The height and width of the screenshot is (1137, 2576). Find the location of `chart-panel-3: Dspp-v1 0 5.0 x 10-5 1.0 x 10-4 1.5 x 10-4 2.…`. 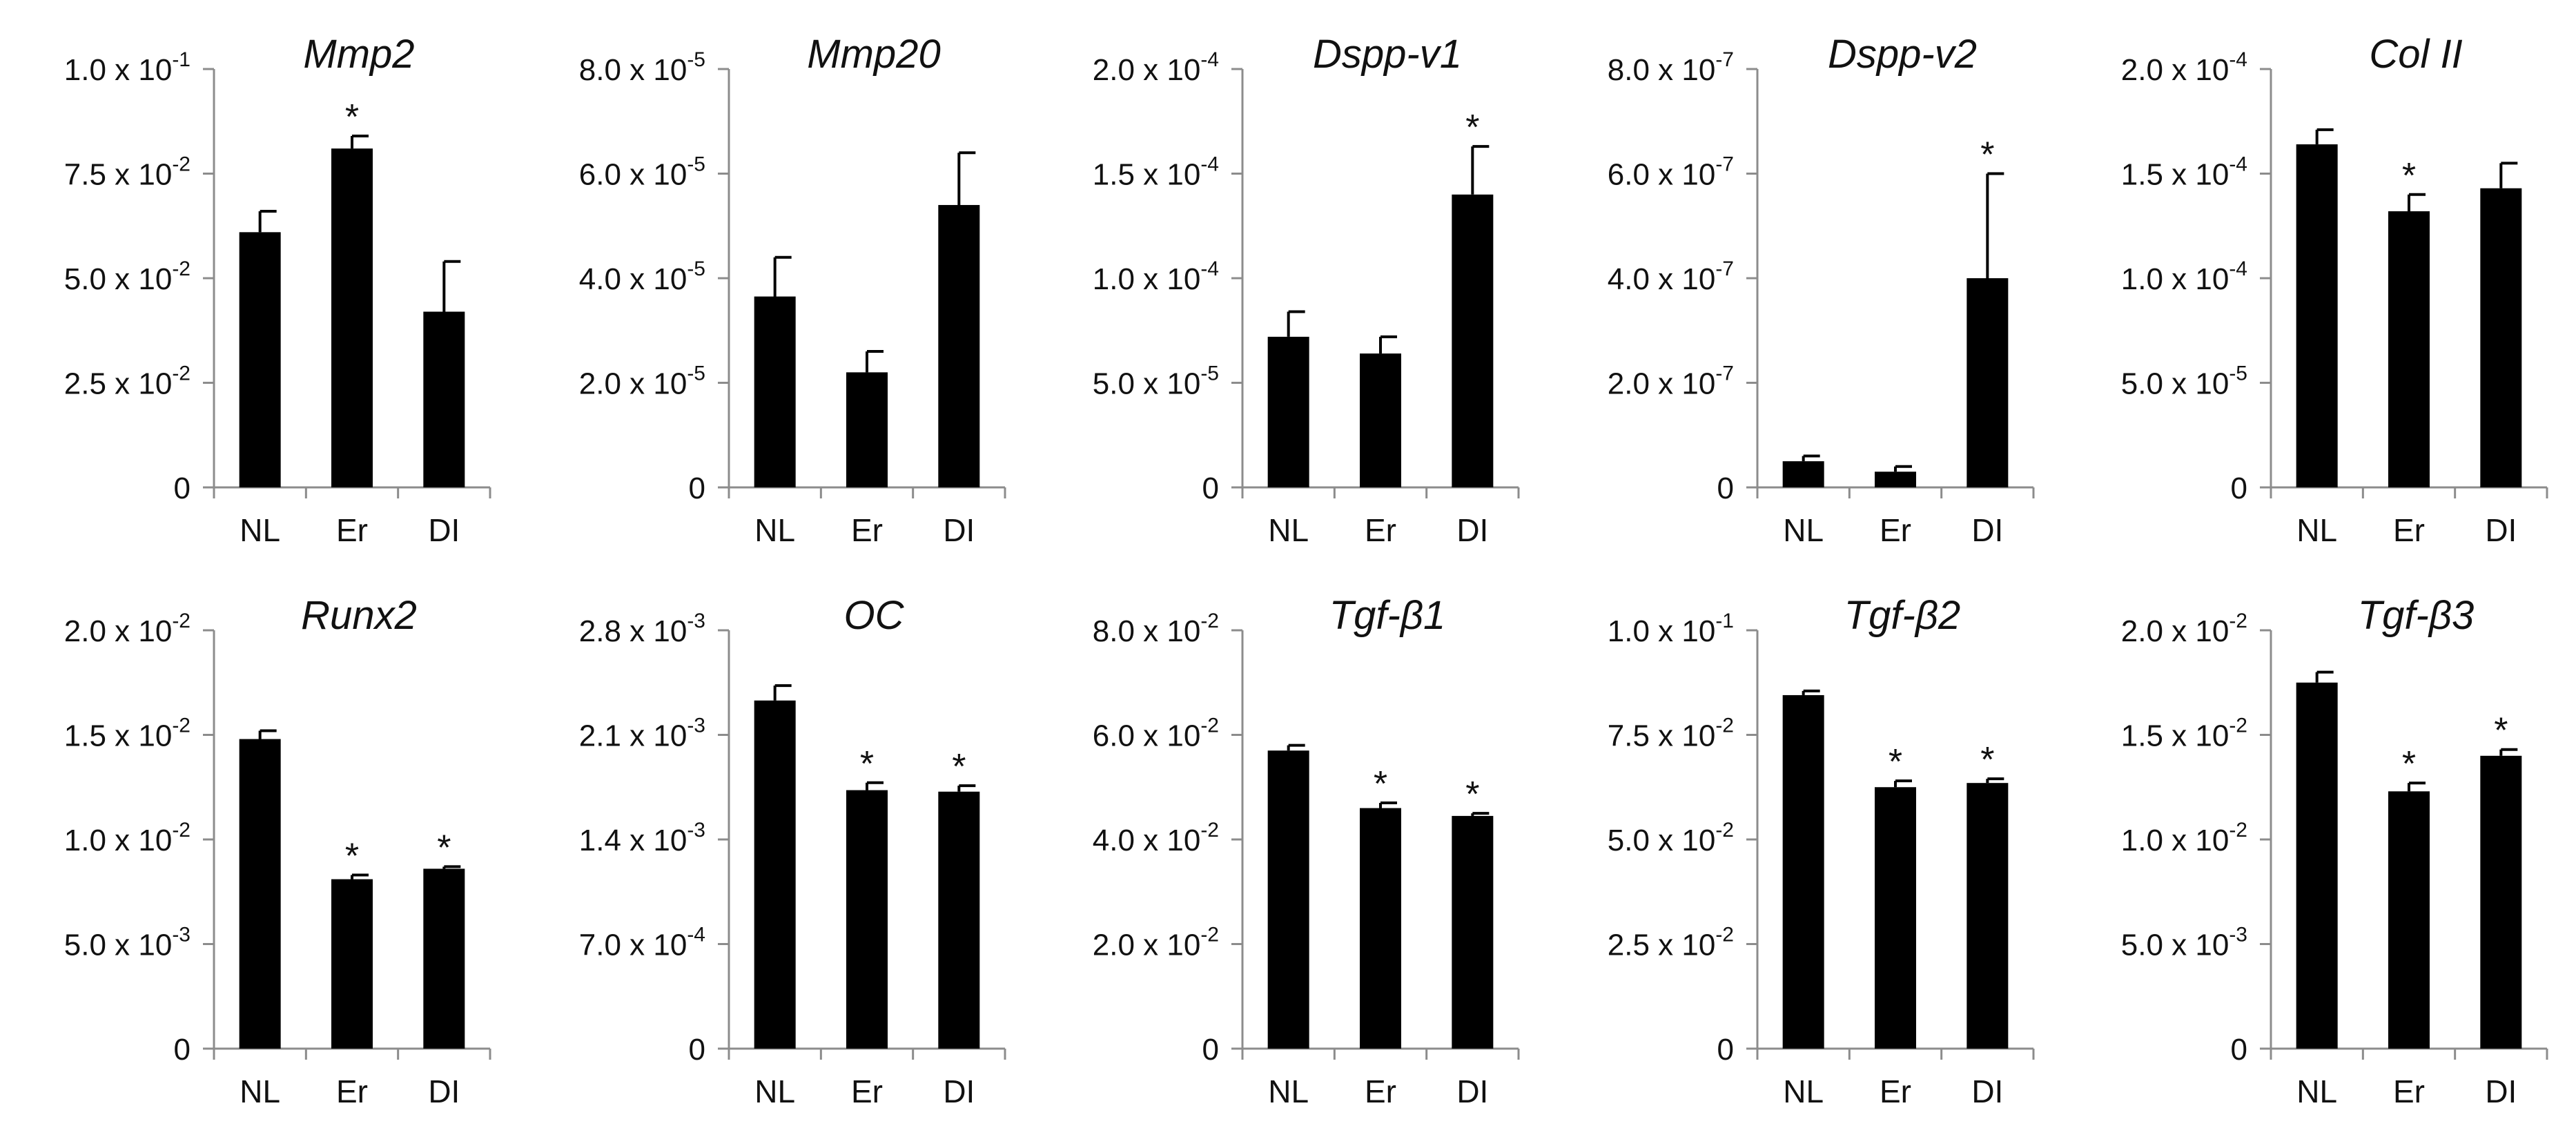

chart-panel-3: Dspp-v1 0 5.0 x 10-5 1.0 x 10-4 1.5 x 10-4 2.… is located at coordinates (1306, 290).